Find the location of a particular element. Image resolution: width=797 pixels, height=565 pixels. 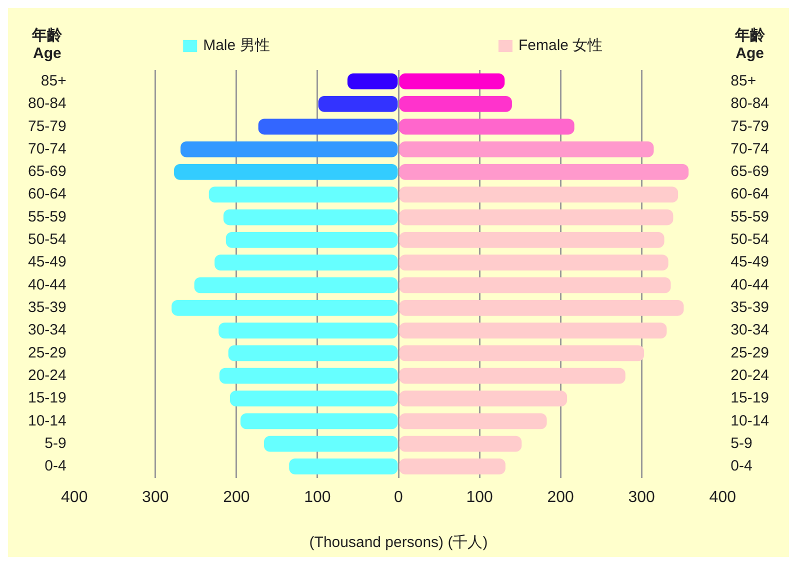

y-tick-label: 80-84 is located at coordinates (750, 103).